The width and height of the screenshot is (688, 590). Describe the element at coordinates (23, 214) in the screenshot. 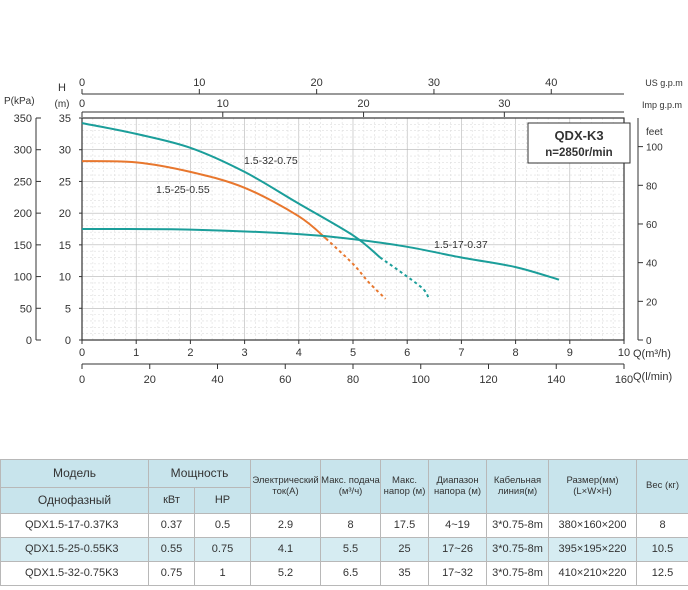

I see `kpa-axis-tick-label: 200` at that location.